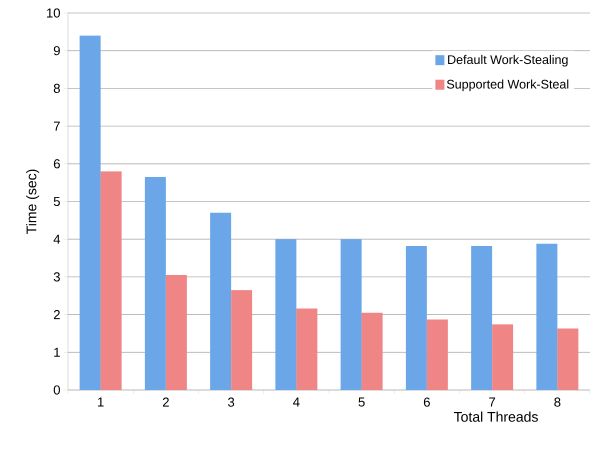 The width and height of the screenshot is (598, 455). What do you see at coordinates (361, 402) in the screenshot?
I see `x-tick-label: 5` at bounding box center [361, 402].